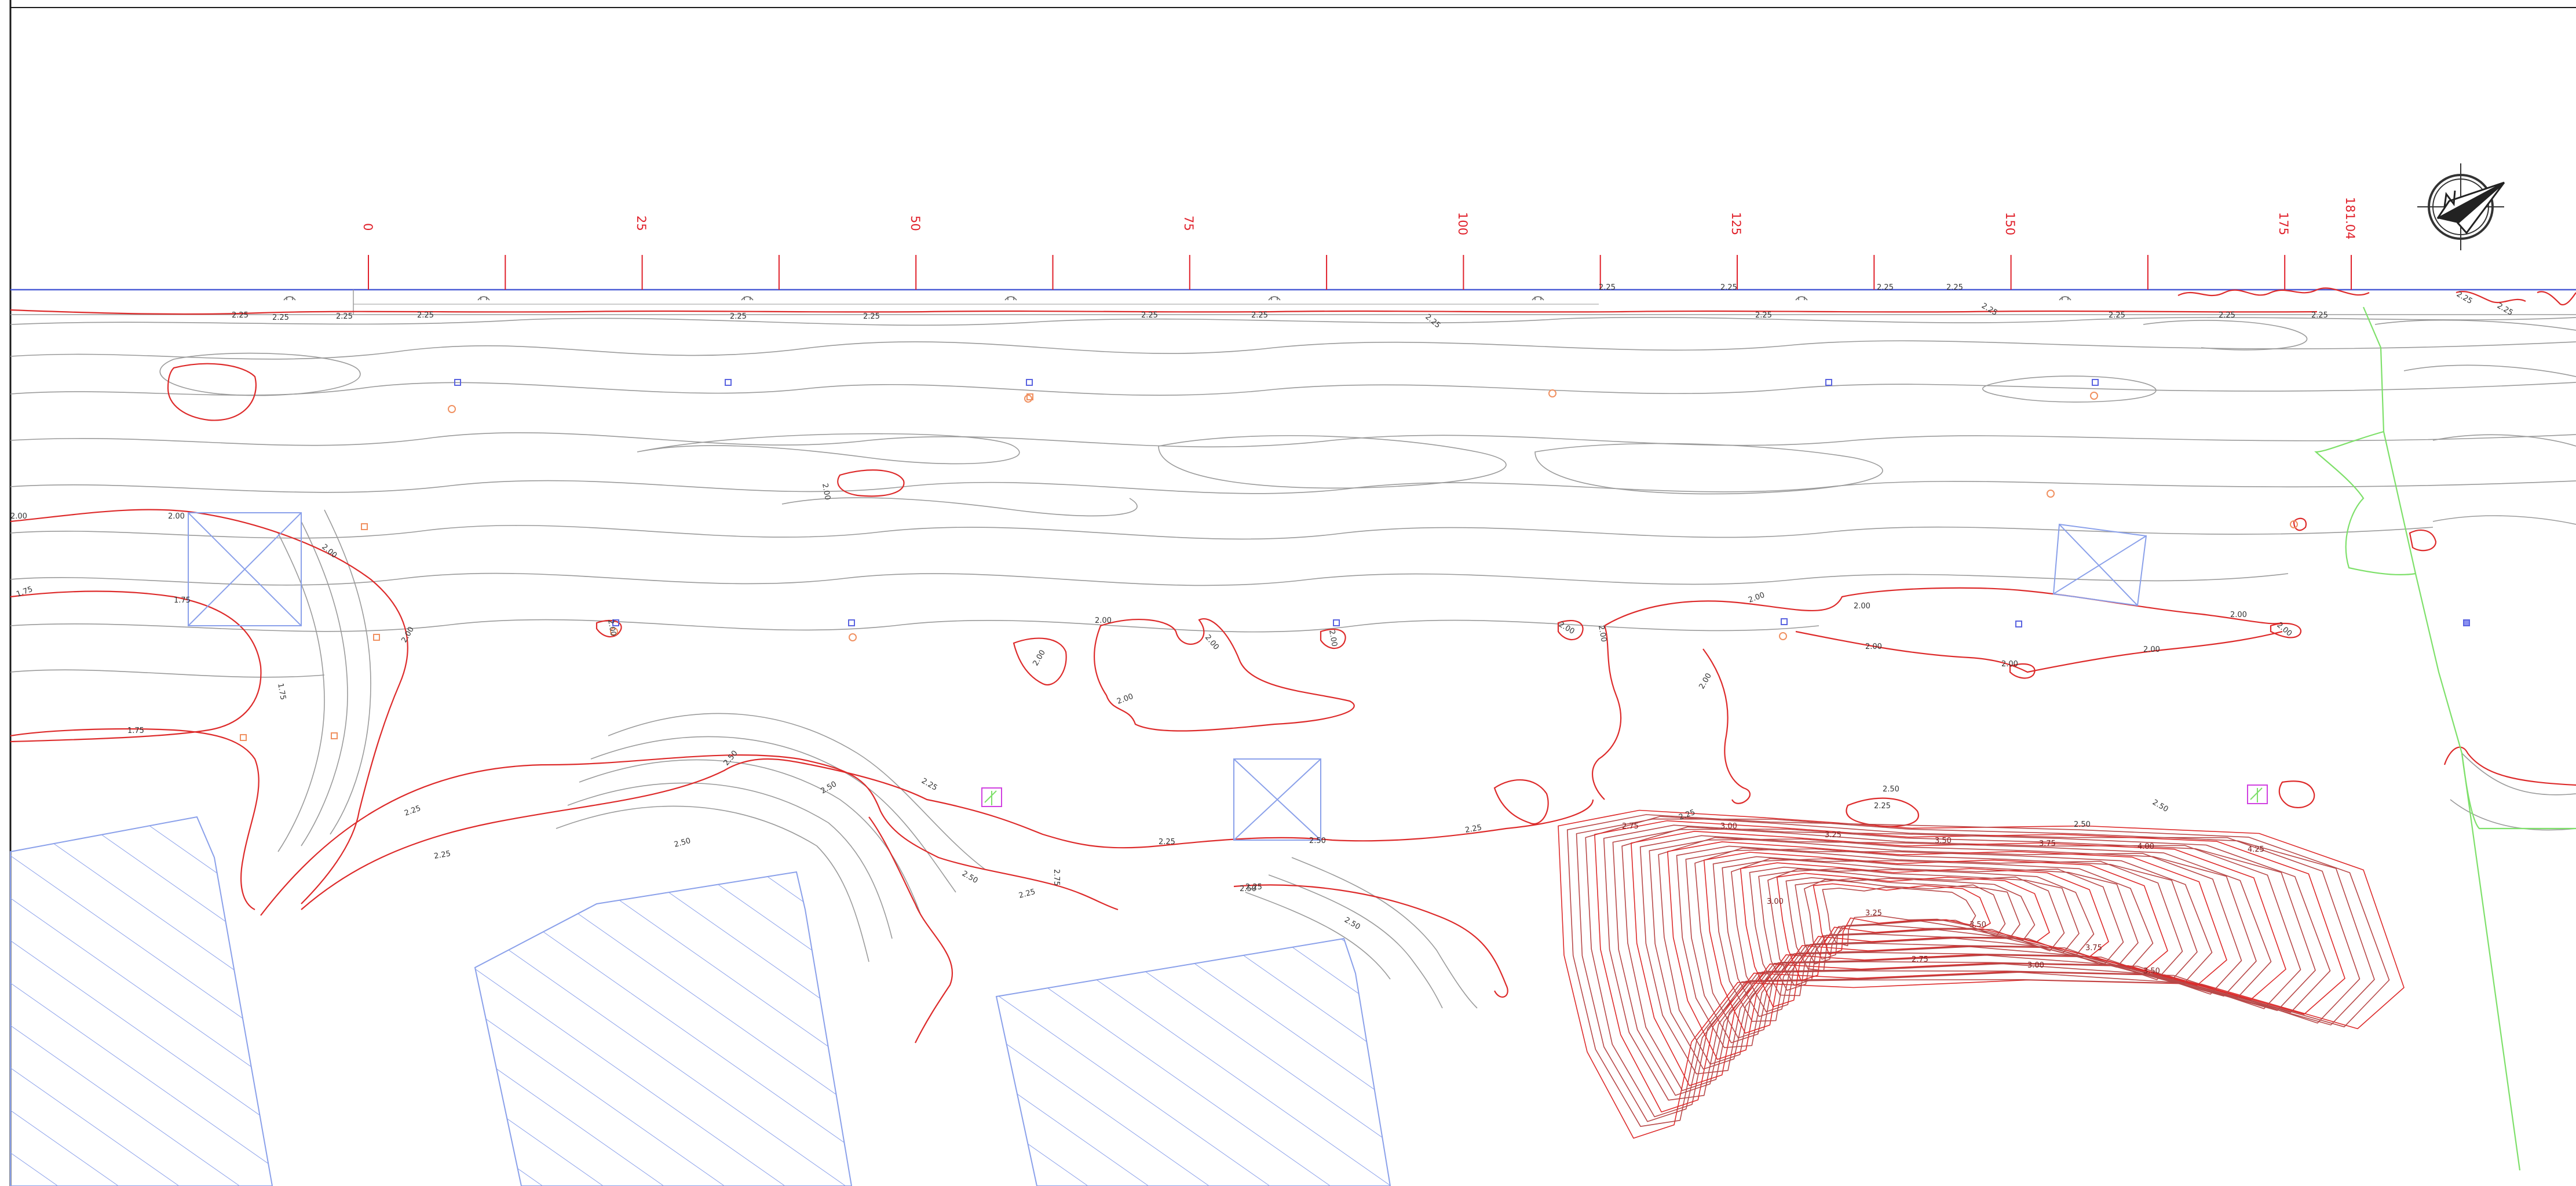 This screenshot has width=2576, height=1186. What do you see at coordinates (1360, 272) in the screenshot?
I see `station-ticks` at bounding box center [1360, 272].